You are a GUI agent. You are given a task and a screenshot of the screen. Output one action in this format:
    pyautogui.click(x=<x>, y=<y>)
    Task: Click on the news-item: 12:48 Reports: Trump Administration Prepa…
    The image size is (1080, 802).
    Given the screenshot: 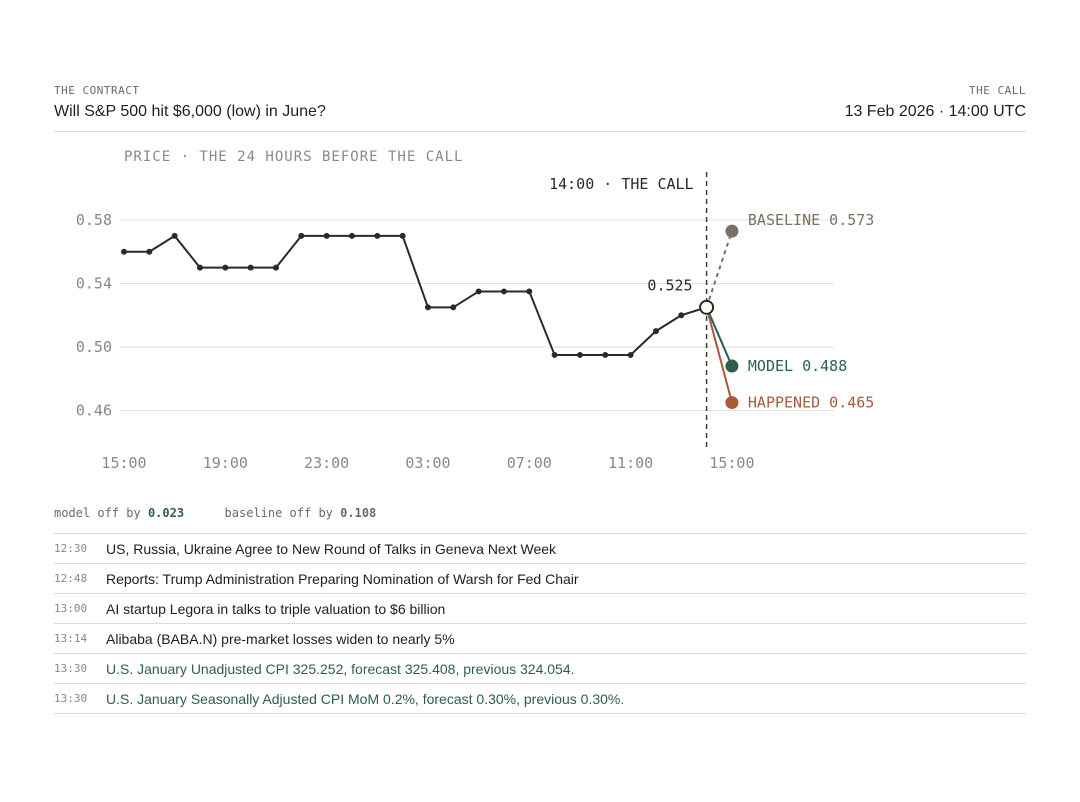 What is the action you would take?
    pyautogui.click(x=540, y=578)
    